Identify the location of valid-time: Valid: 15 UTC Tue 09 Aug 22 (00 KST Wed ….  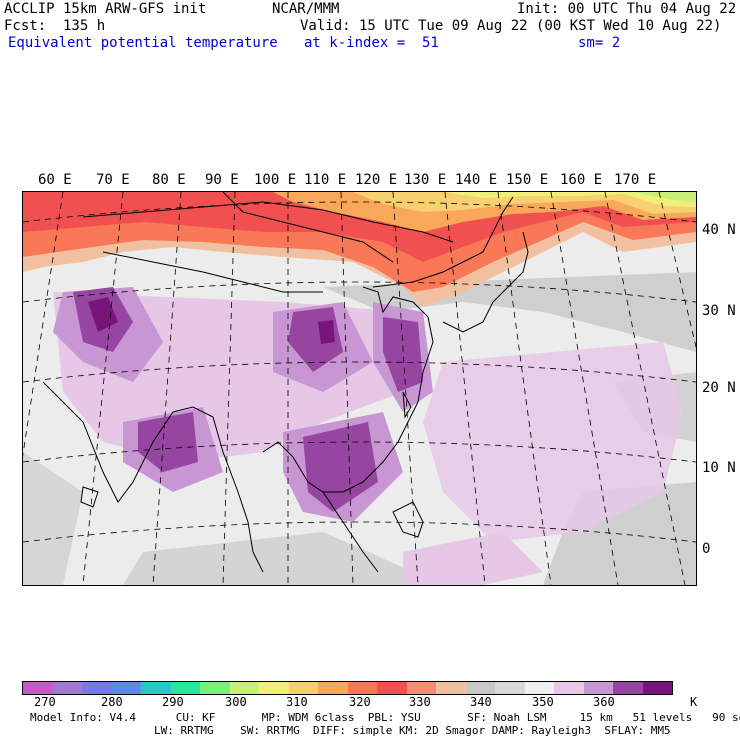
(511, 26).